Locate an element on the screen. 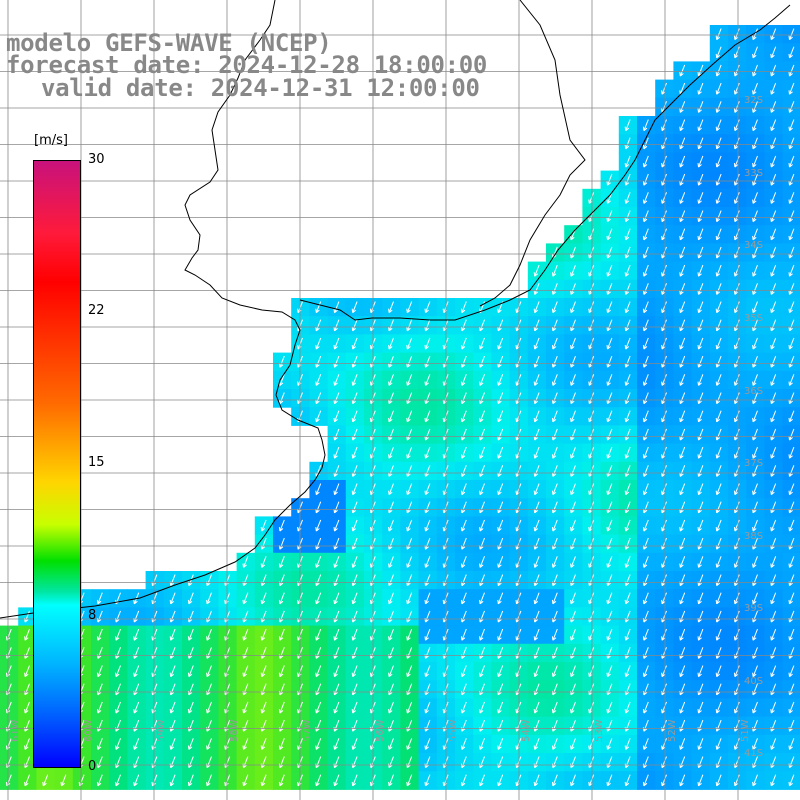 The width and height of the screenshot is (800, 800). lat-label: 34S is located at coordinates (754, 245).